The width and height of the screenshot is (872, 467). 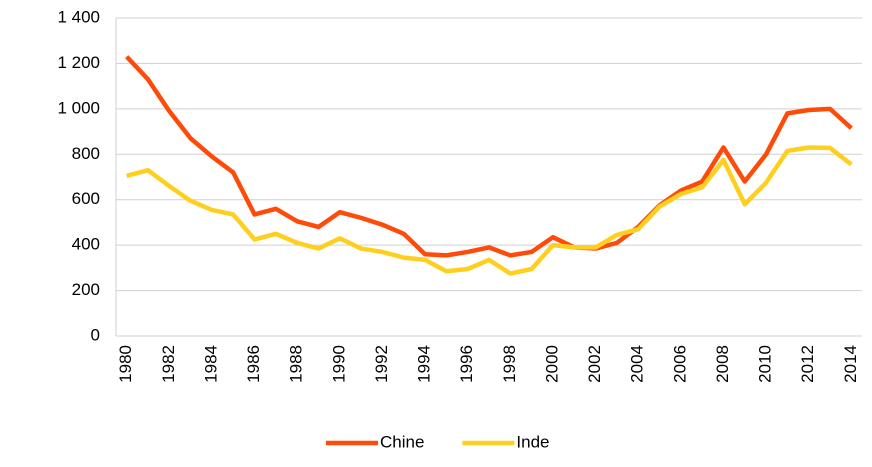 What do you see at coordinates (807, 364) in the screenshot?
I see `x-tick-label: 2012` at bounding box center [807, 364].